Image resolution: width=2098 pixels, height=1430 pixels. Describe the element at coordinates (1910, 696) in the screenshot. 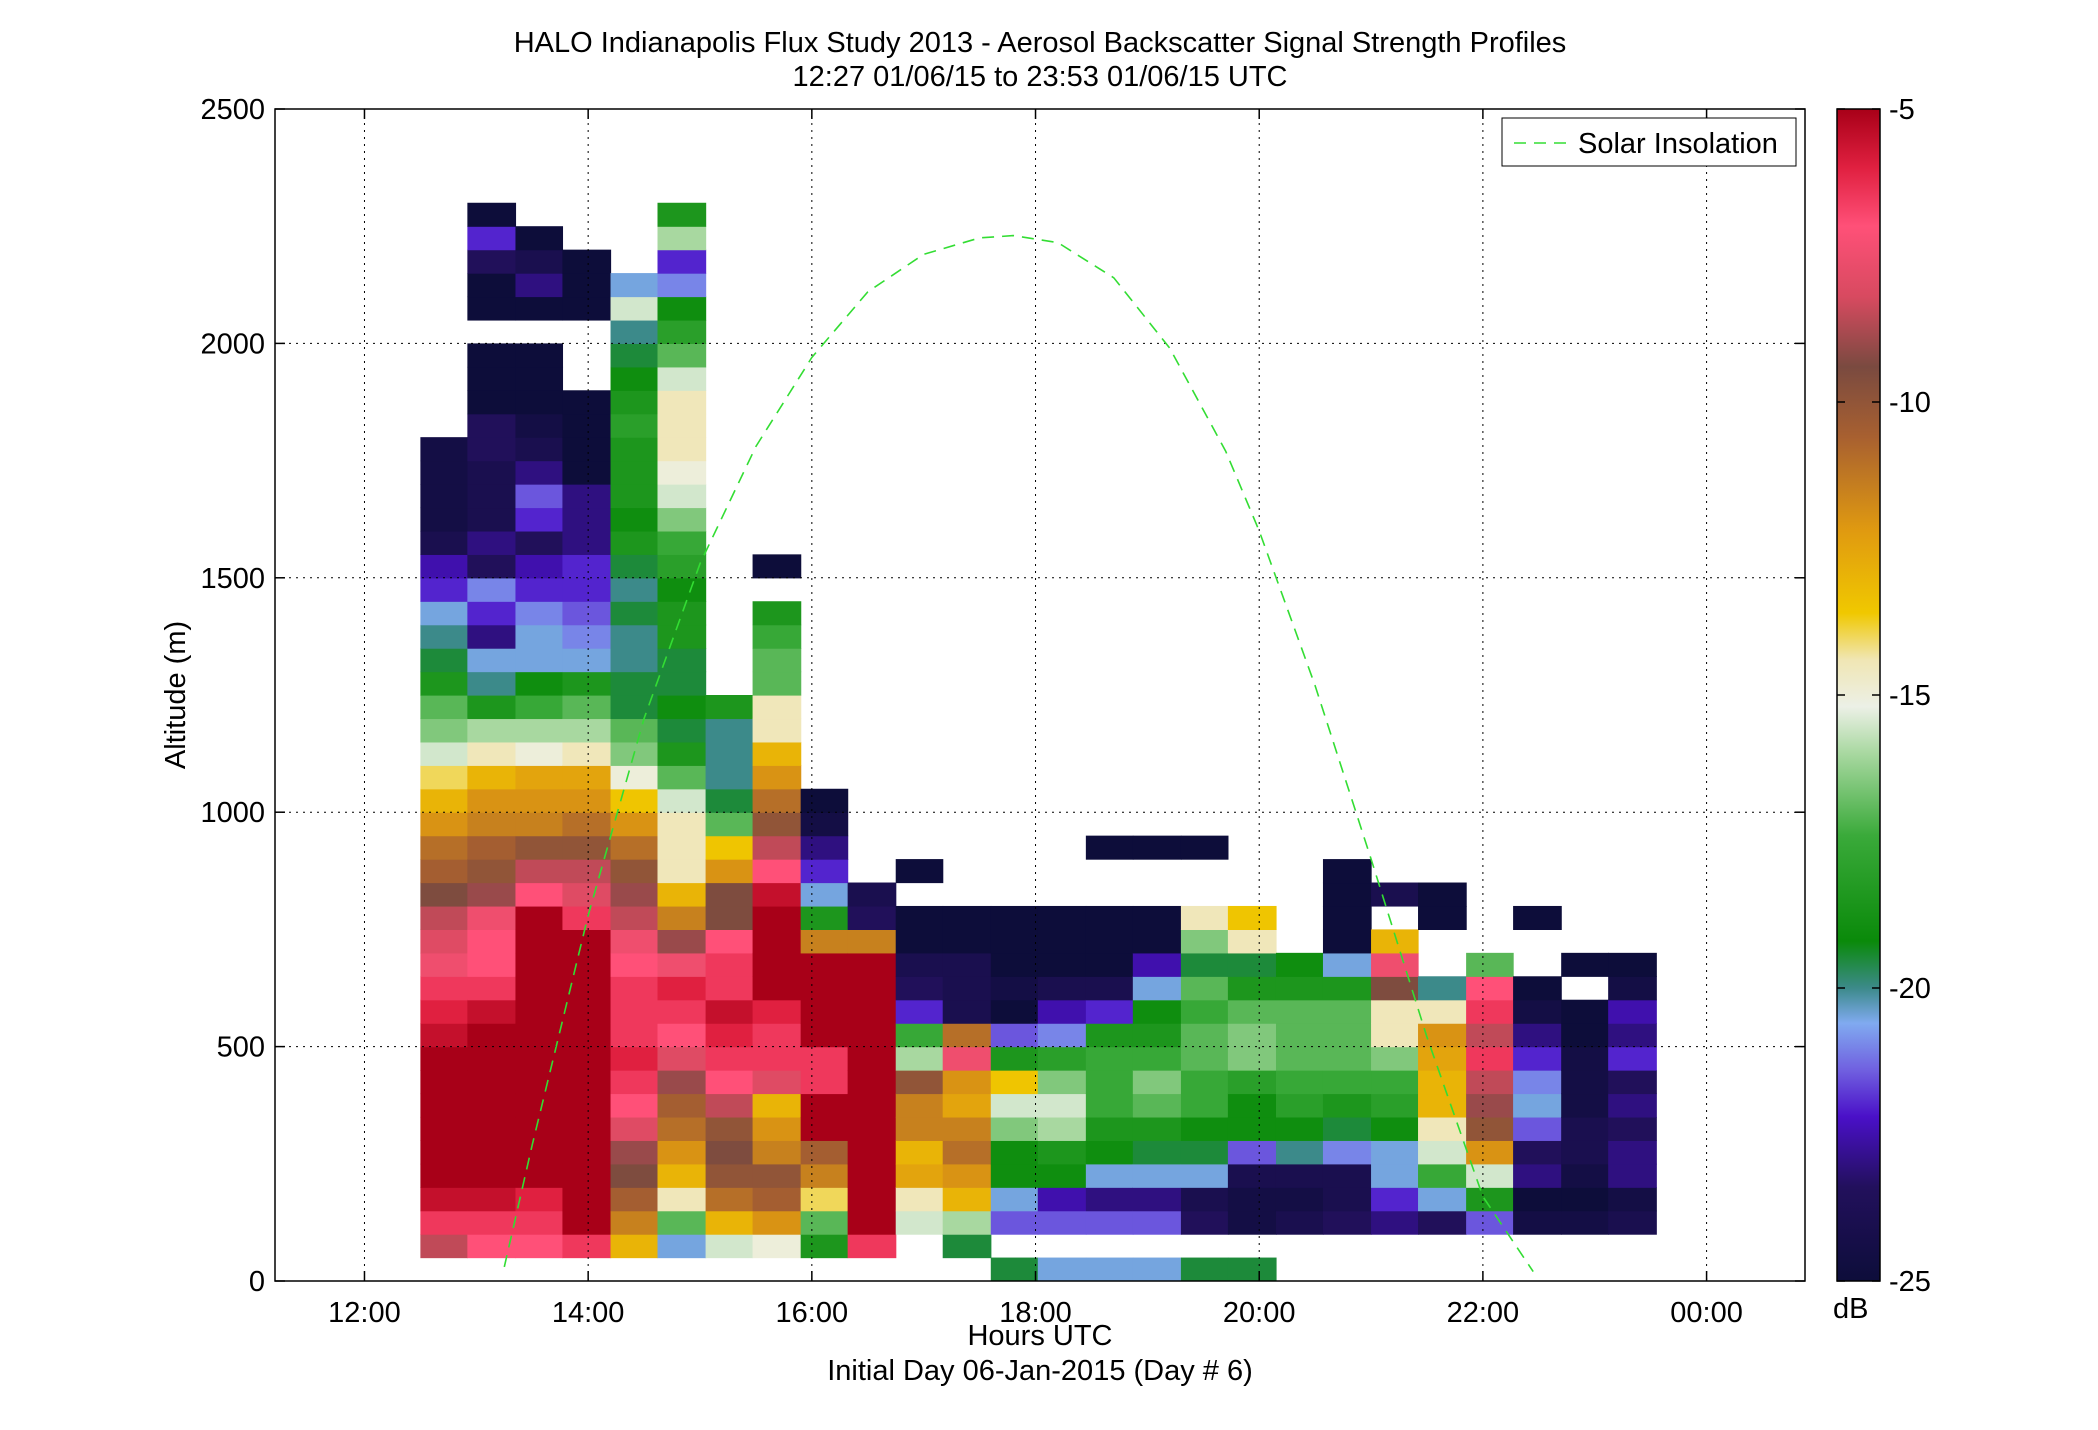

I see `colorbar-tick-label: -15` at that location.